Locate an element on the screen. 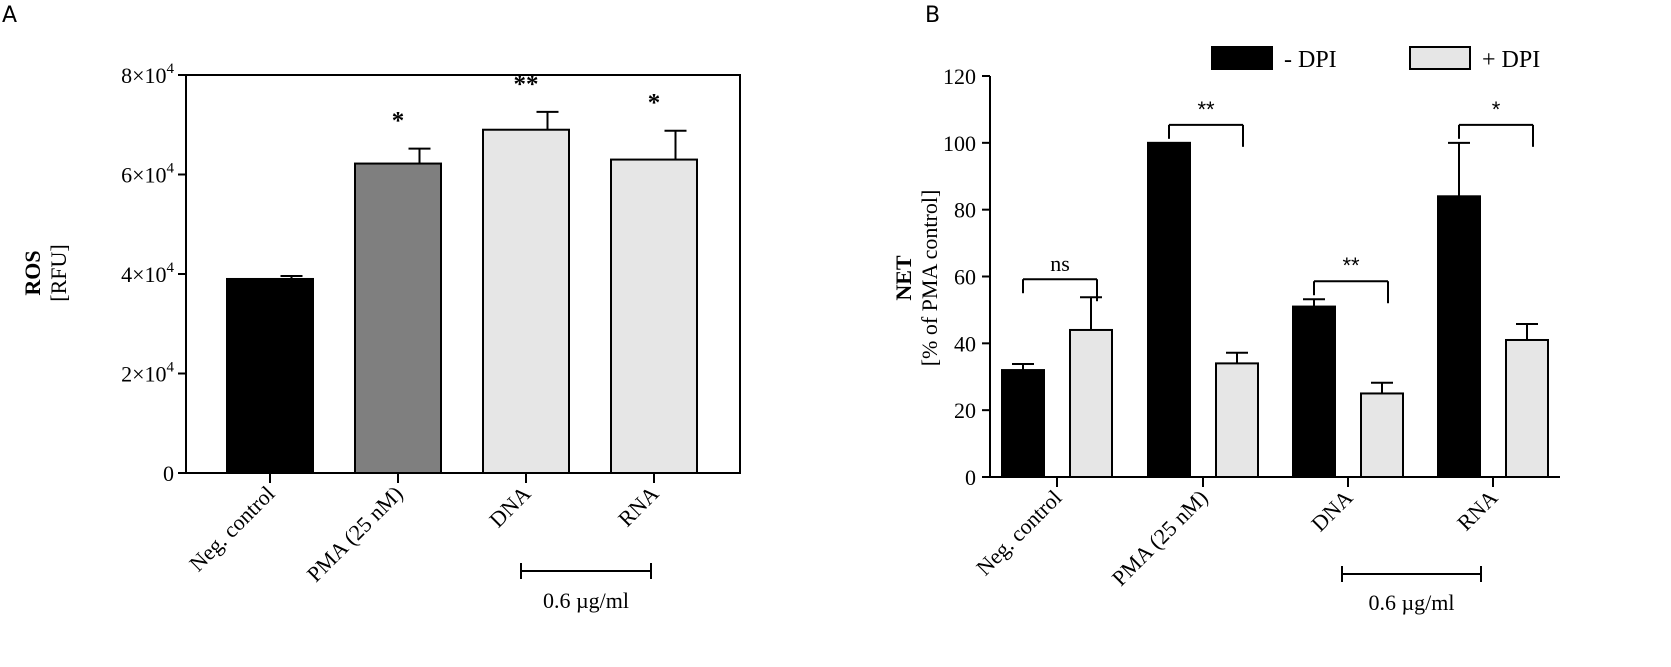 The image size is (1671, 667). y-tick-label: 4×10⁴ is located at coordinates (147, 273).